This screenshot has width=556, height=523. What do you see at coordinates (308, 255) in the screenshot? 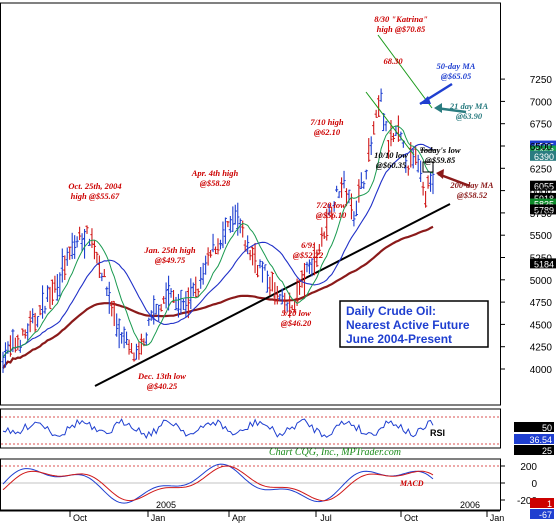
I see `annotation-text: @$52.22` at bounding box center [308, 255].